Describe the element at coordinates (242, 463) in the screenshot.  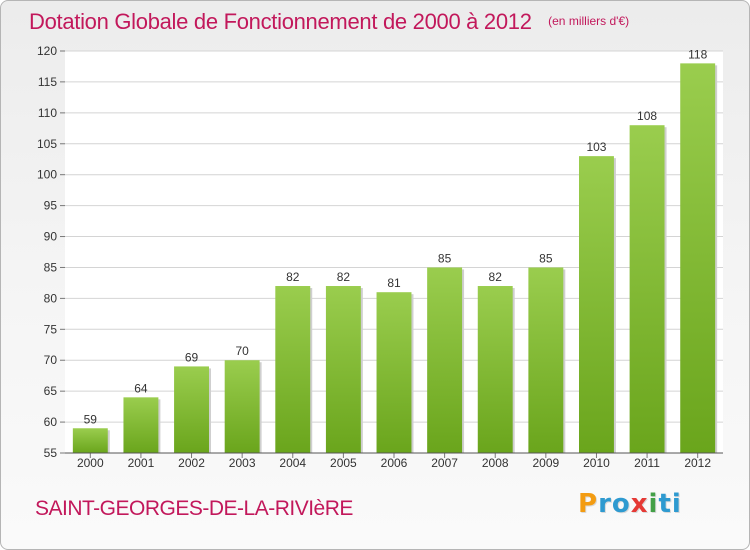
I see `x-tick-label: 2003` at that location.